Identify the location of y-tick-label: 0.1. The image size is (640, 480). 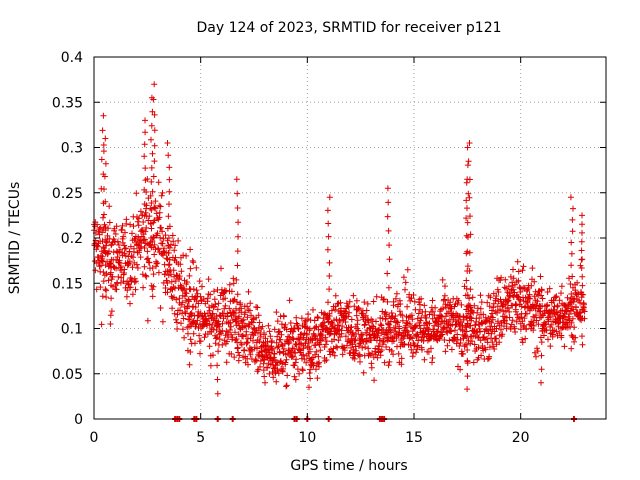
(72, 330).